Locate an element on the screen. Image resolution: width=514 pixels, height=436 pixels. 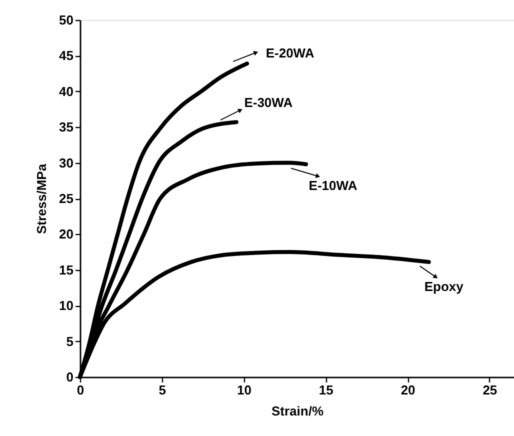
x-tick-label: 10 is located at coordinates (244, 390).